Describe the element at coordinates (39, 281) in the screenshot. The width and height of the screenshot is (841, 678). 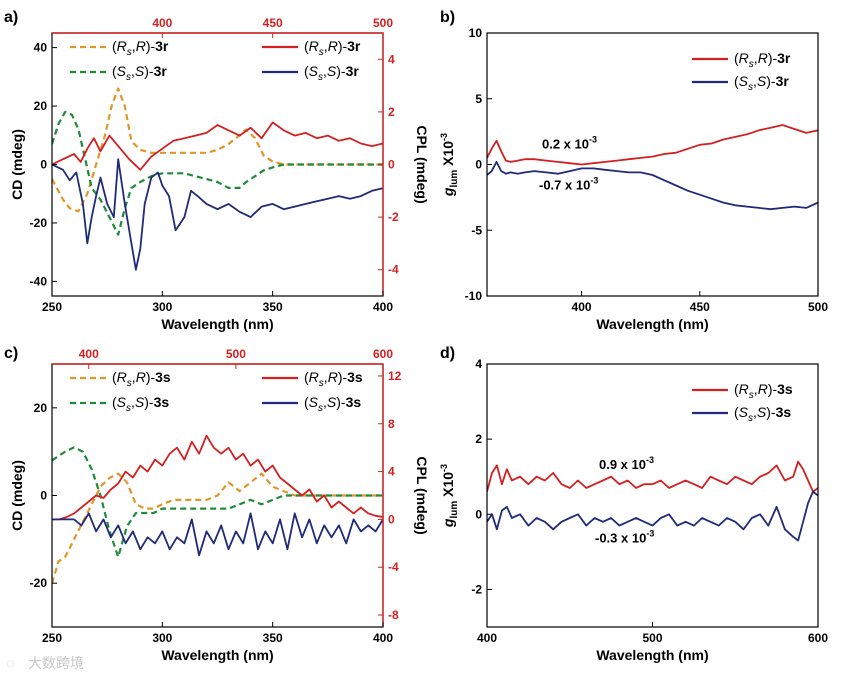
I see `y-tick-label: -40` at that location.